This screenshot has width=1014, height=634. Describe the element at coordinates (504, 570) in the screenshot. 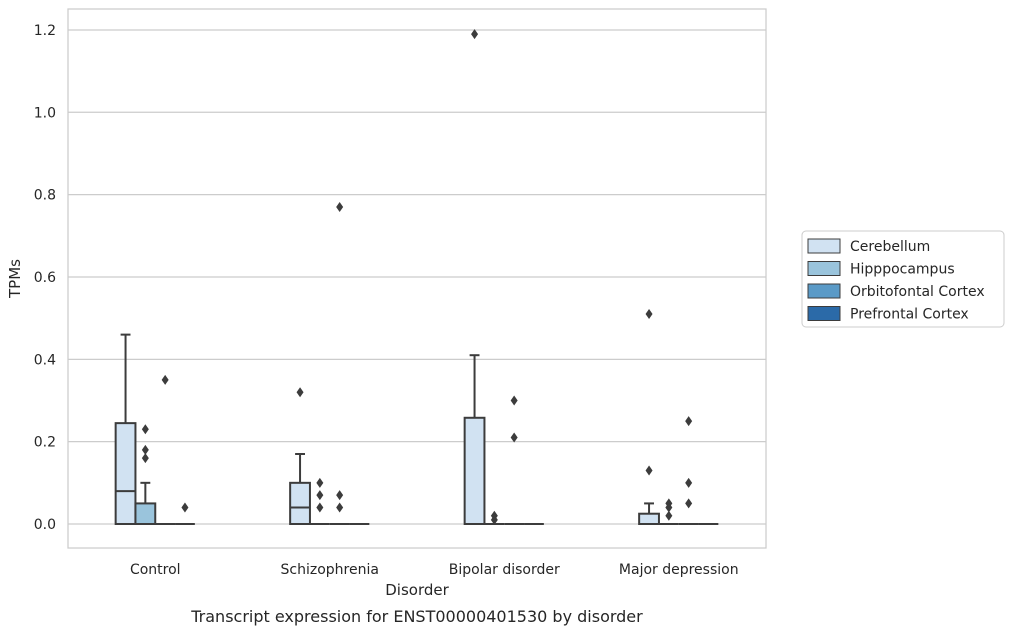

I see `x-tick-label: Bipolar disorder` at that location.